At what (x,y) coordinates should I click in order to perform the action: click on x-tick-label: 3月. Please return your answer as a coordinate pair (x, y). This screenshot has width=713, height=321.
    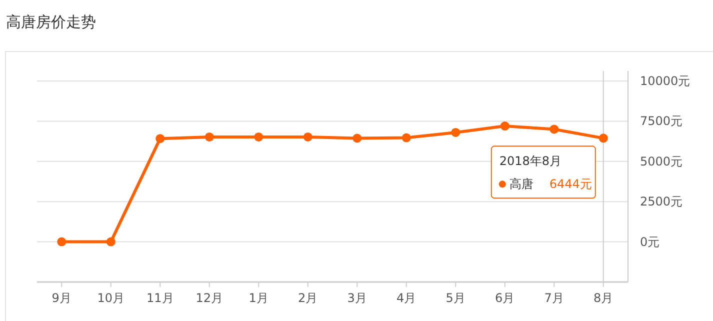
    Looking at the image, I should click on (357, 298).